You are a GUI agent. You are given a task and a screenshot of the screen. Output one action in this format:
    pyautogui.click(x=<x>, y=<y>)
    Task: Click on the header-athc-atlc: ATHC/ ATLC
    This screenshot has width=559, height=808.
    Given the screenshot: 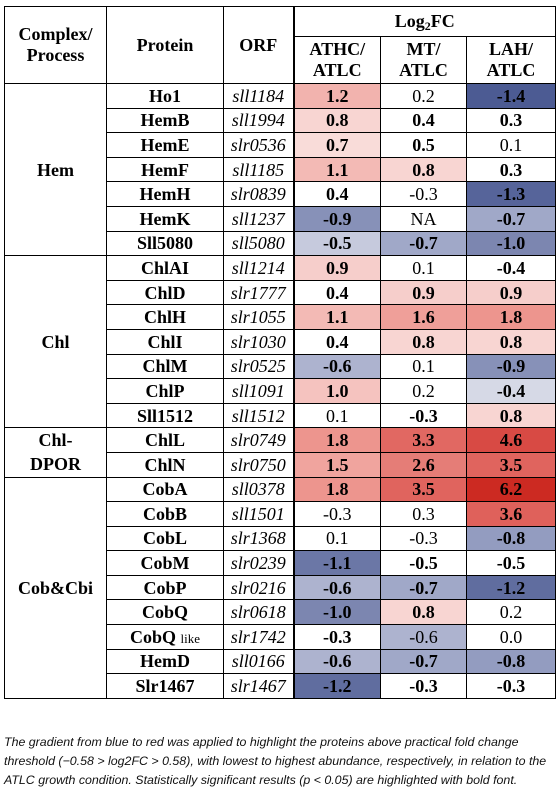 What is the action you would take?
    pyautogui.click(x=337, y=60)
    